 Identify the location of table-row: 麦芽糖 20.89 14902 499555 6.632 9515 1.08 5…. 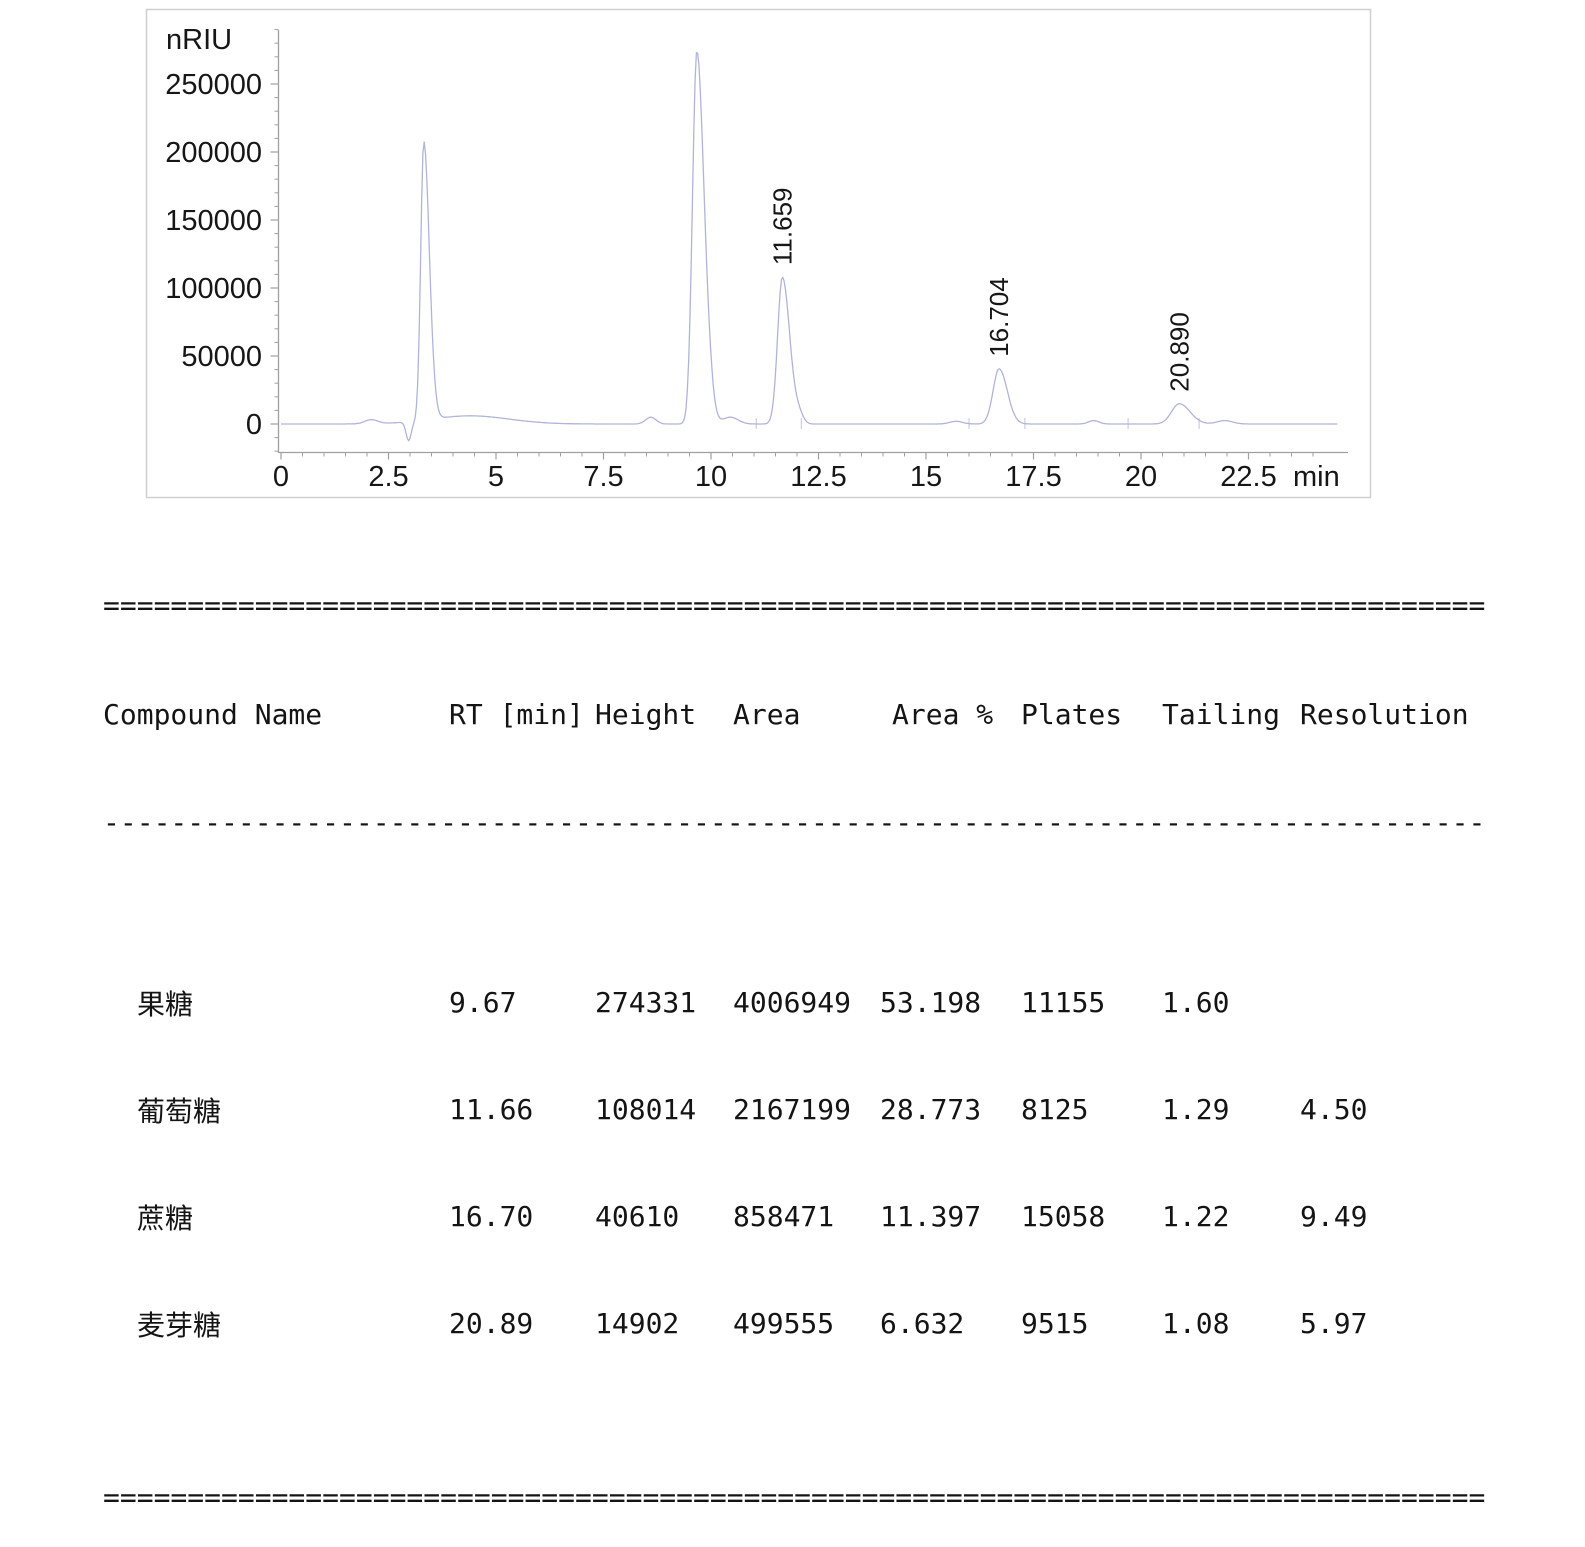
(799, 1323).